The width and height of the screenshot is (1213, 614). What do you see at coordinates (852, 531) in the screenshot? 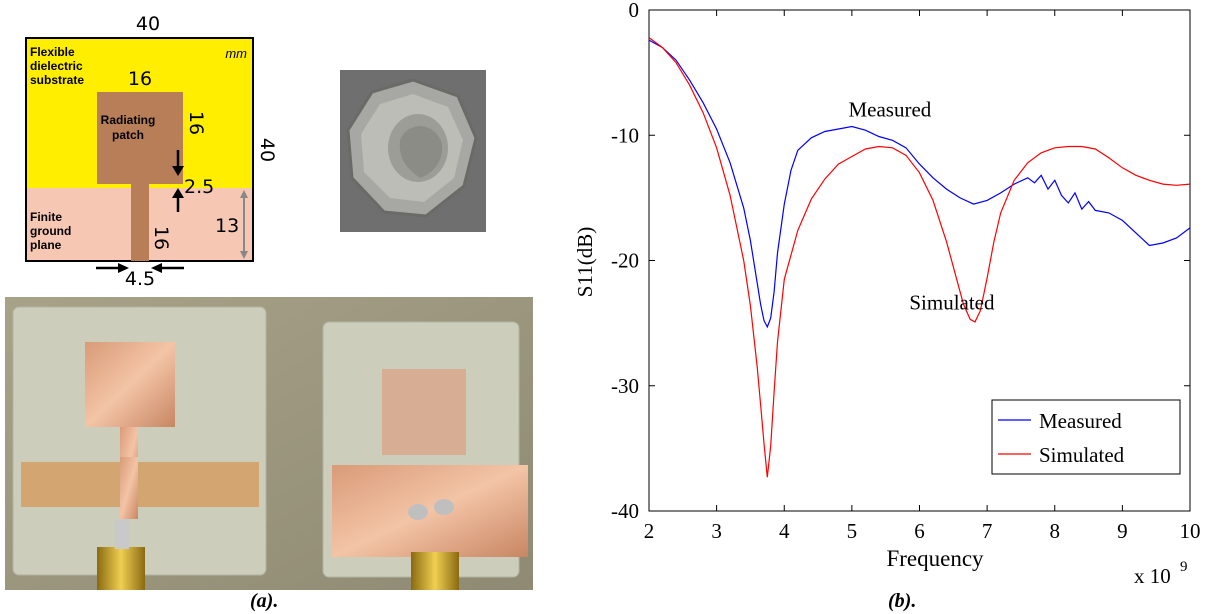
I see `x-tick-label: 5` at bounding box center [852, 531].